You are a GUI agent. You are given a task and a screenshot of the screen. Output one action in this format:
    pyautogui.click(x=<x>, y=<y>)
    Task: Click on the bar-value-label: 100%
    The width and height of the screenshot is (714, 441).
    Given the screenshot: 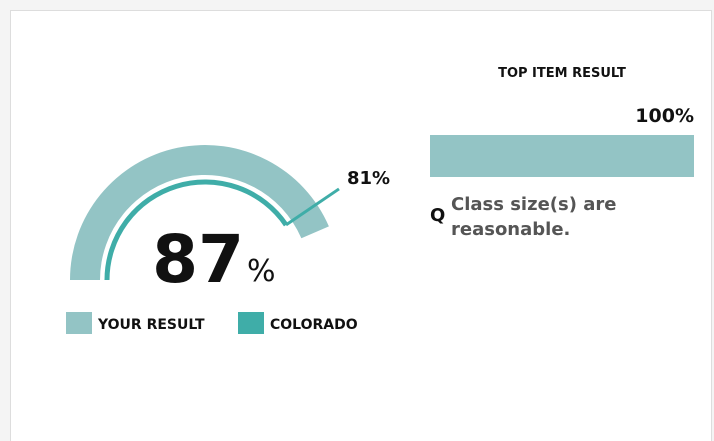 What is the action you would take?
    pyautogui.click(x=664, y=116)
    